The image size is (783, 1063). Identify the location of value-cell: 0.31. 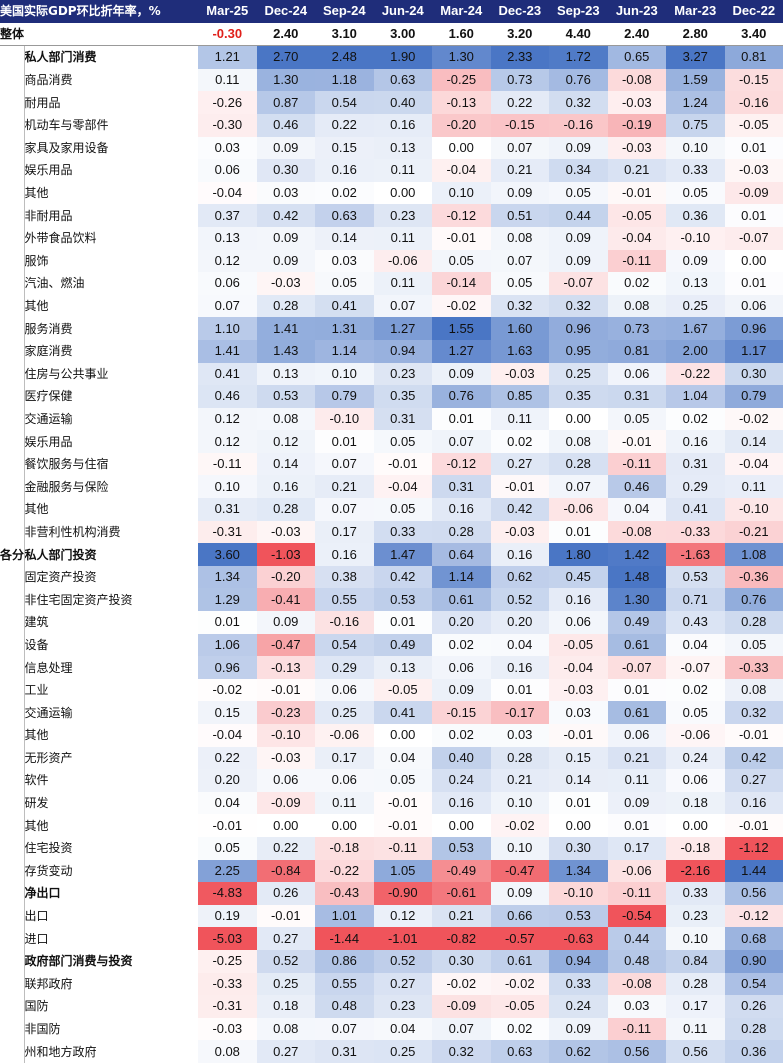
(637, 396).